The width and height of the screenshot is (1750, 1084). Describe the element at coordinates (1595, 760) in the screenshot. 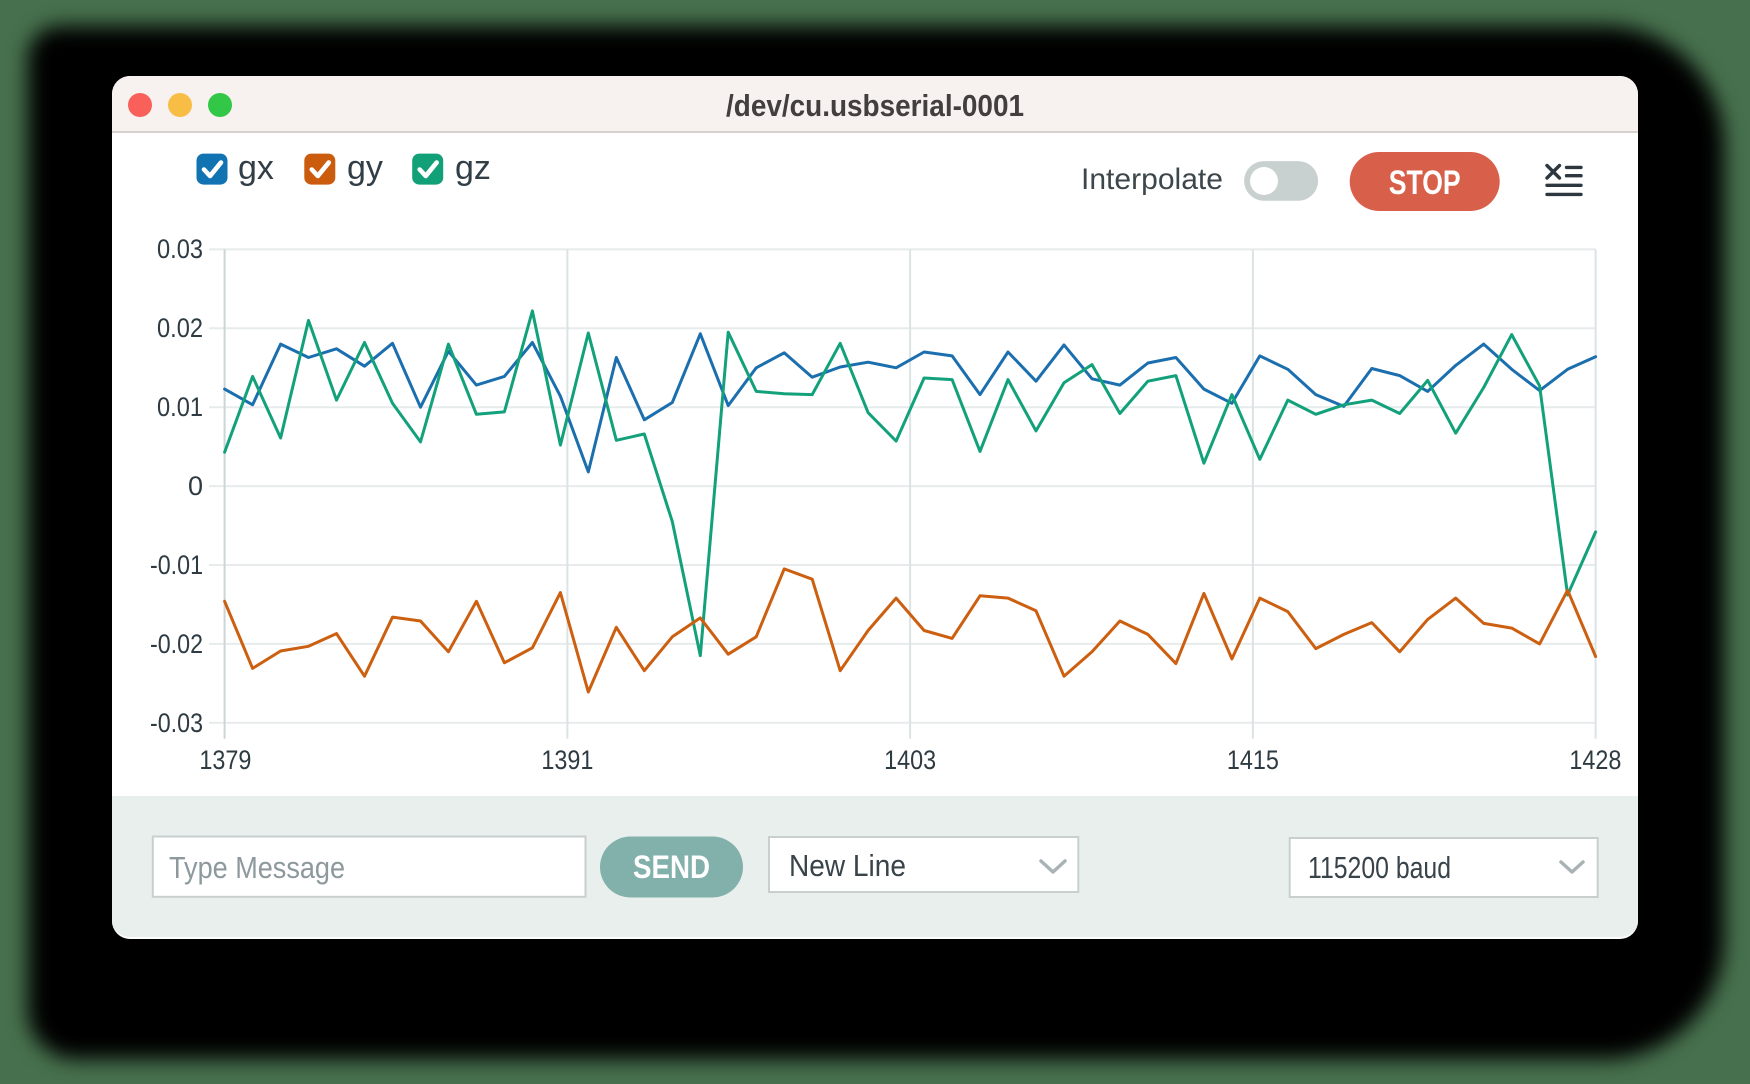

I see `svg-text: 1428` at that location.